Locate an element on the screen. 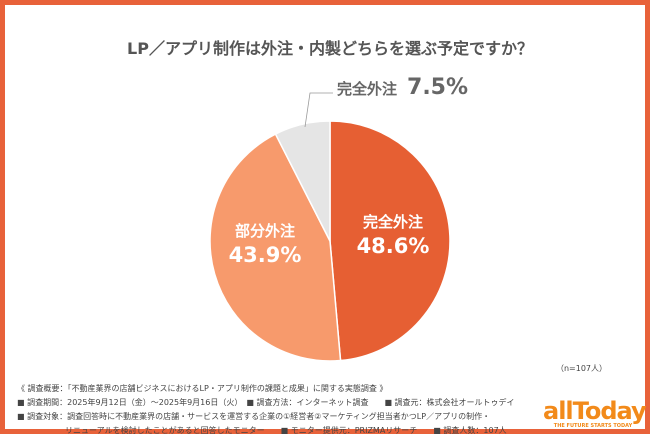  chart-title: LP／アプリ制作は外注・内製どちらを選ぶ予定ですか？ is located at coordinates (330, 48).